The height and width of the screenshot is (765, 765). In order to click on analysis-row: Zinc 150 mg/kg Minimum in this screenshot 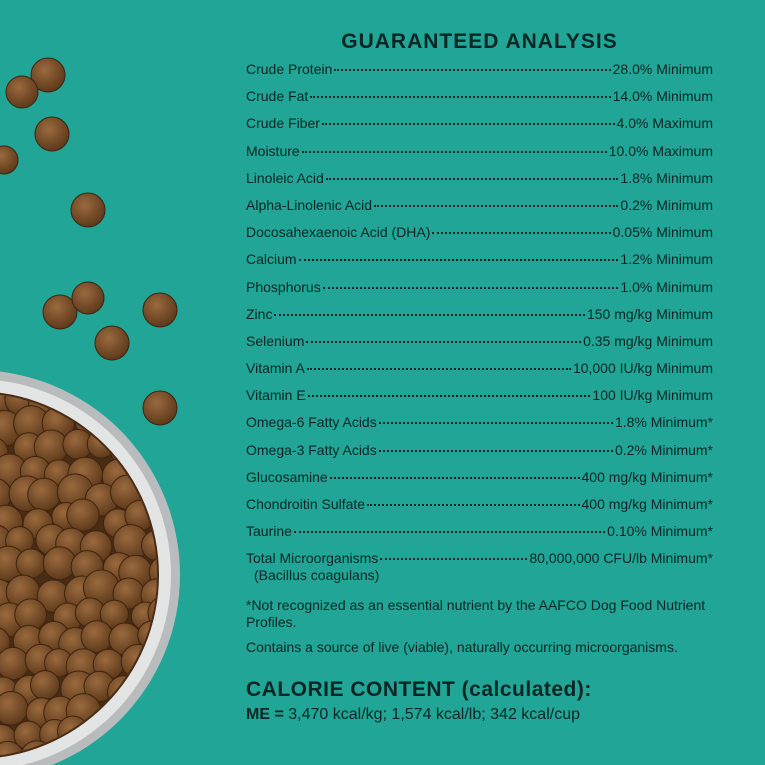, I will do `click(479, 318)`.